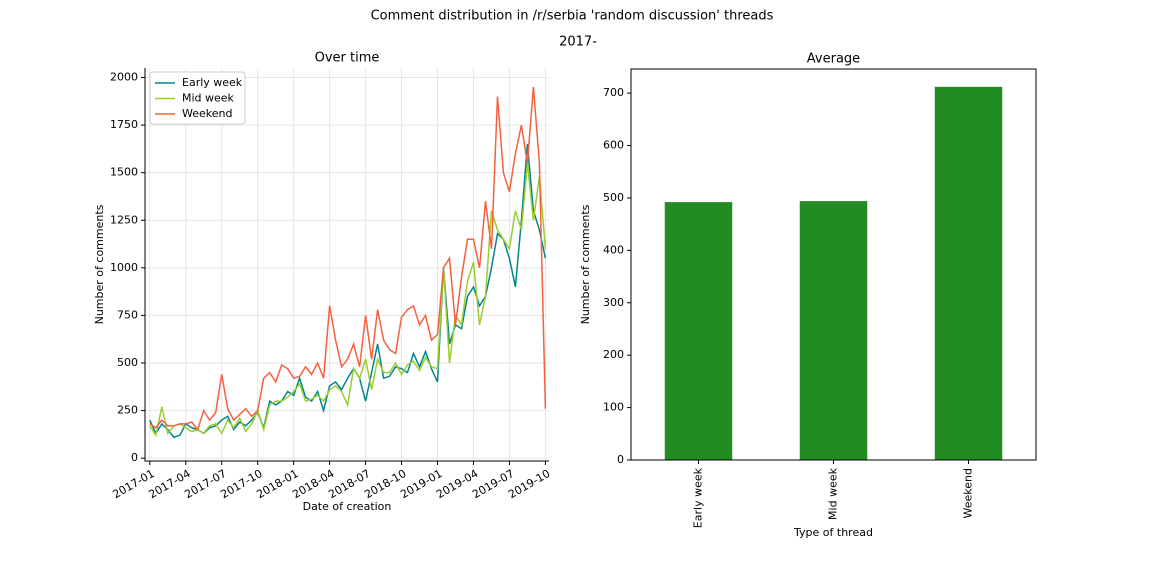 Image resolution: width=1152 pixels, height=579 pixels. Describe the element at coordinates (613, 354) in the screenshot. I see `y-tick-label: 200` at that location.